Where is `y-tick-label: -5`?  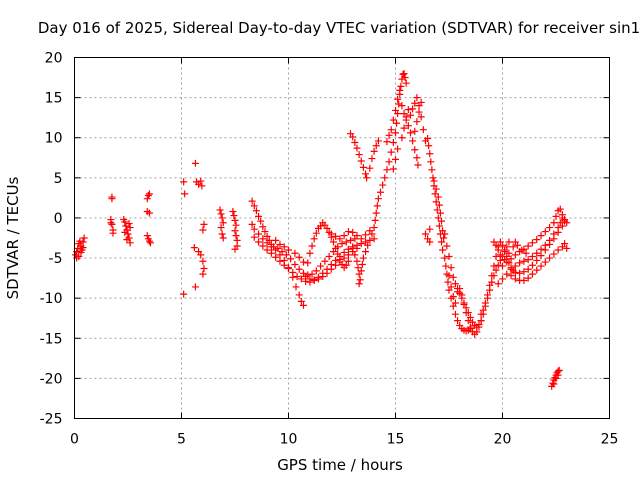
y-tick-label: -5 is located at coordinates (56, 259).